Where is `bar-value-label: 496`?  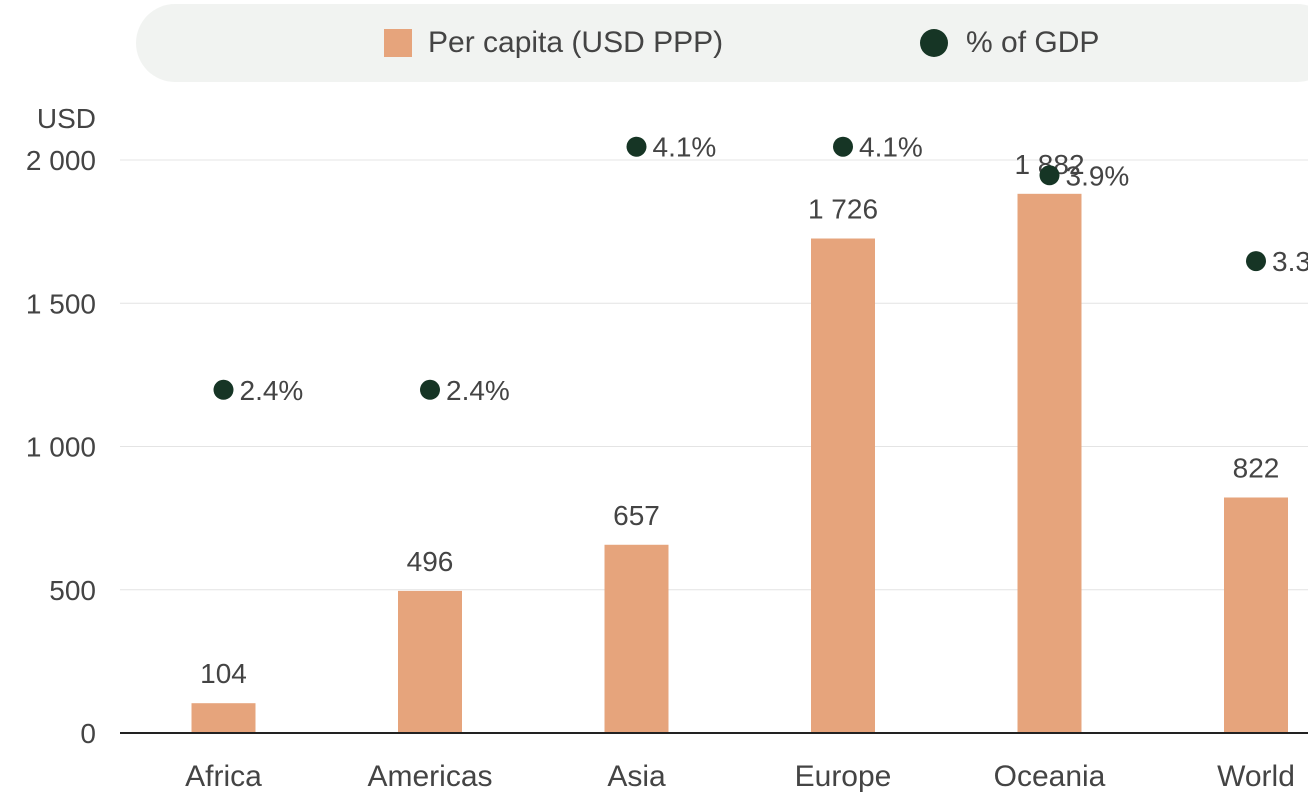
bar-value-label: 496 is located at coordinates (430, 561).